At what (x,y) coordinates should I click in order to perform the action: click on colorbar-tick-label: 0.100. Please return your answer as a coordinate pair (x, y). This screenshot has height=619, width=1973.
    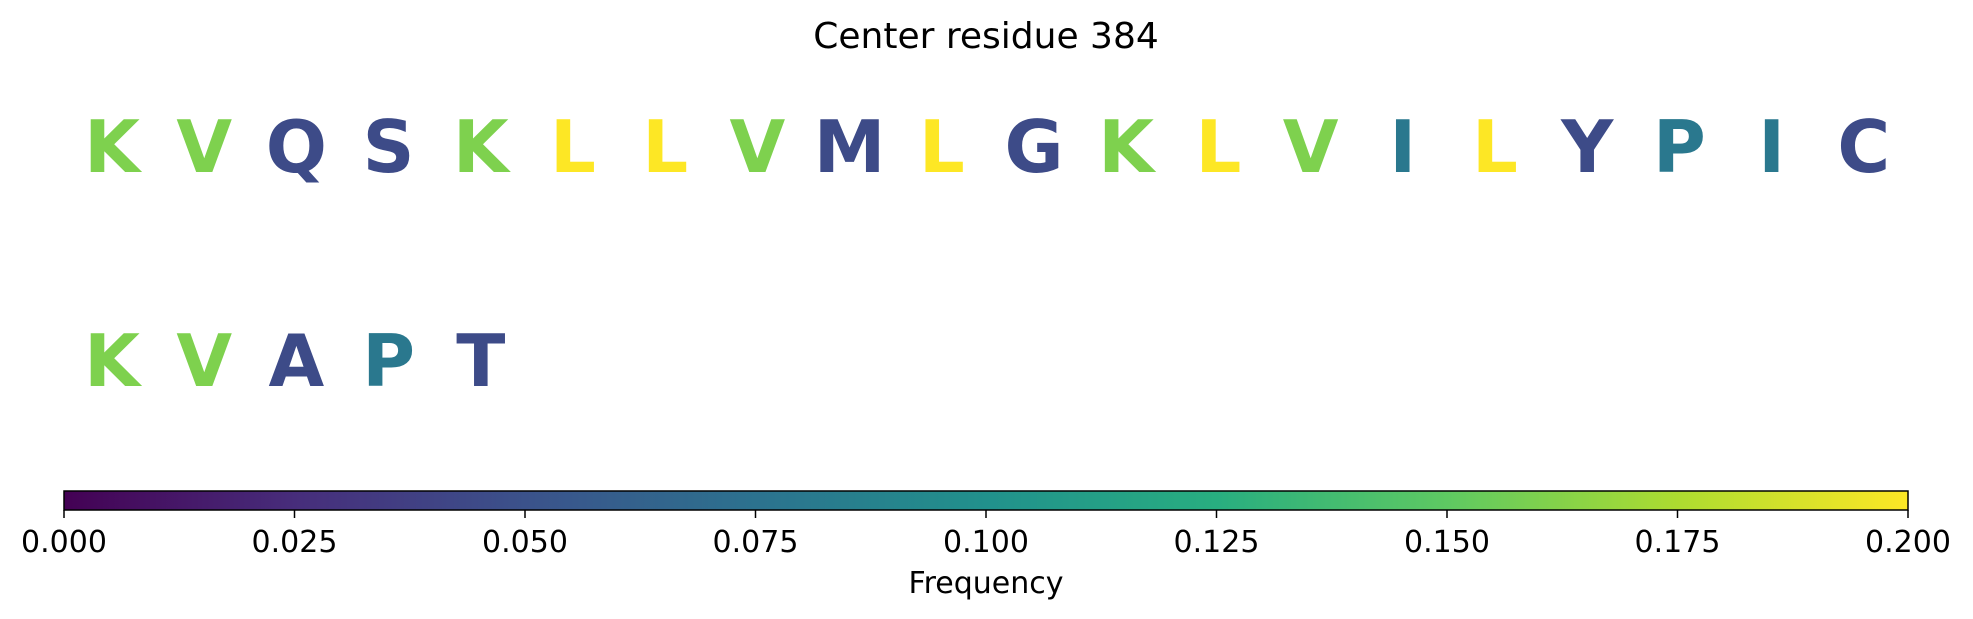
    Looking at the image, I should click on (986, 542).